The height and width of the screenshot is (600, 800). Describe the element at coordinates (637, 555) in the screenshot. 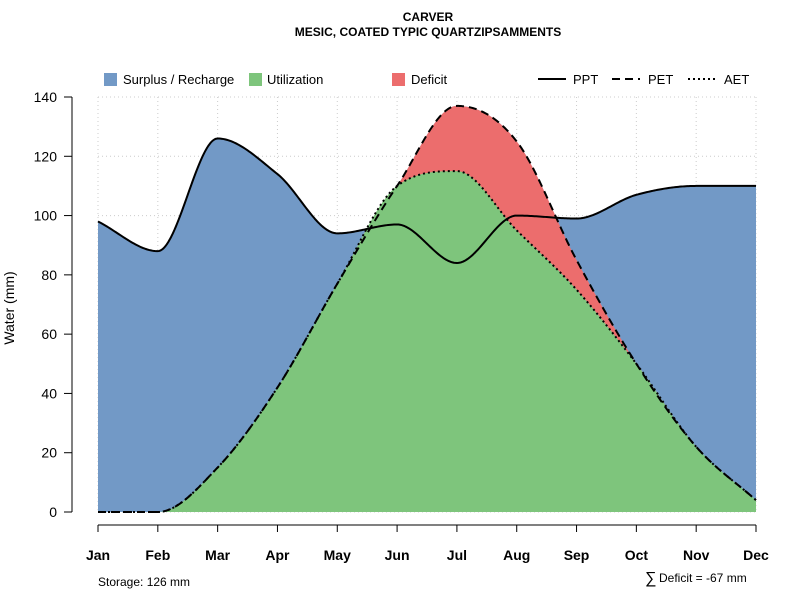

I see `x-tick-label-oct: Oct` at that location.